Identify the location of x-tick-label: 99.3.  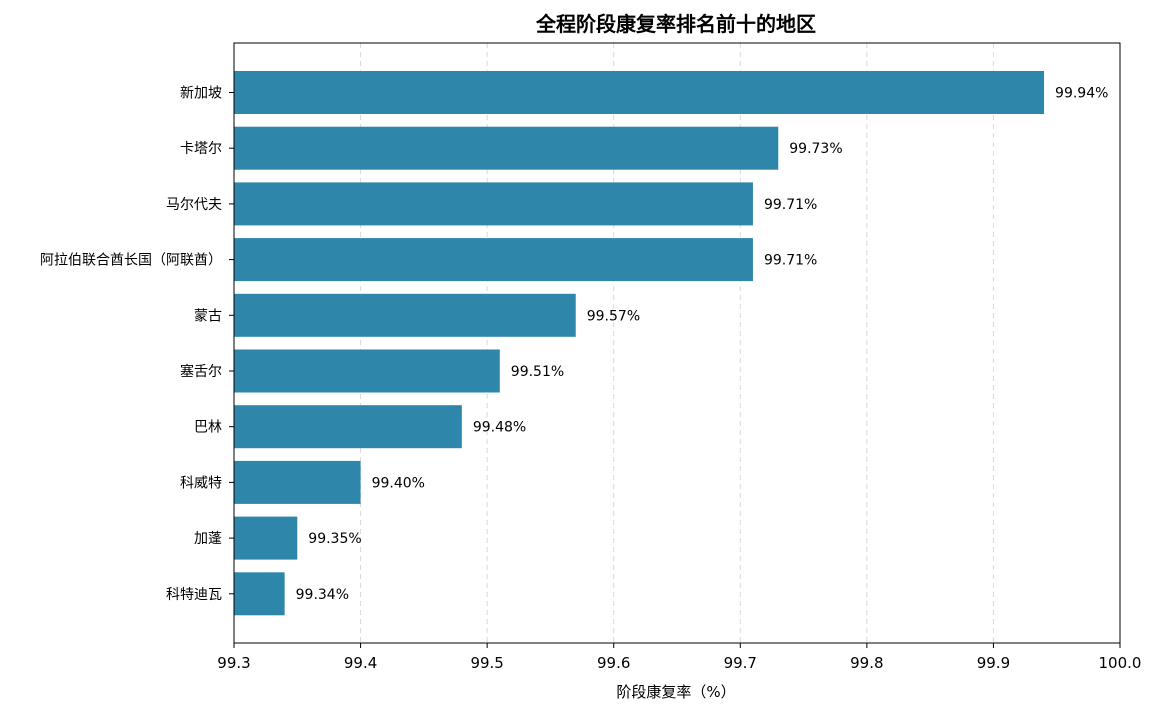
(233, 663).